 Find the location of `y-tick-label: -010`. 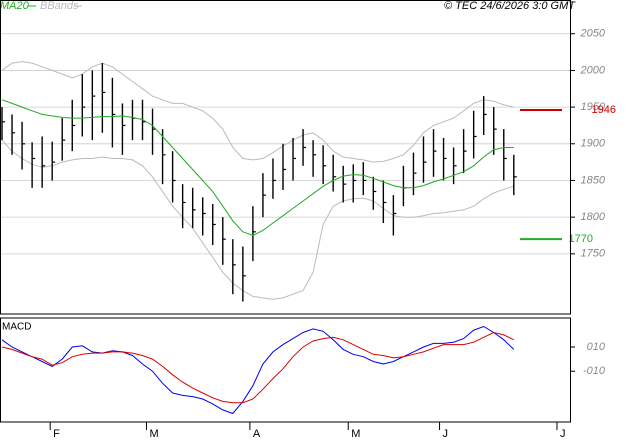

y-tick-label: -010 is located at coordinates (594, 371).